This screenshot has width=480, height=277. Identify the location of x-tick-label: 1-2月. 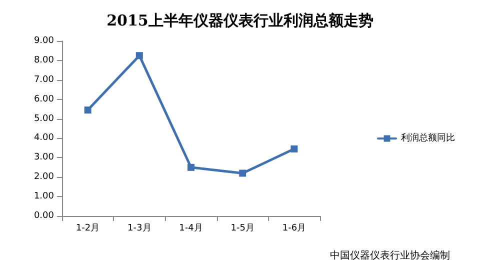
(88, 229).